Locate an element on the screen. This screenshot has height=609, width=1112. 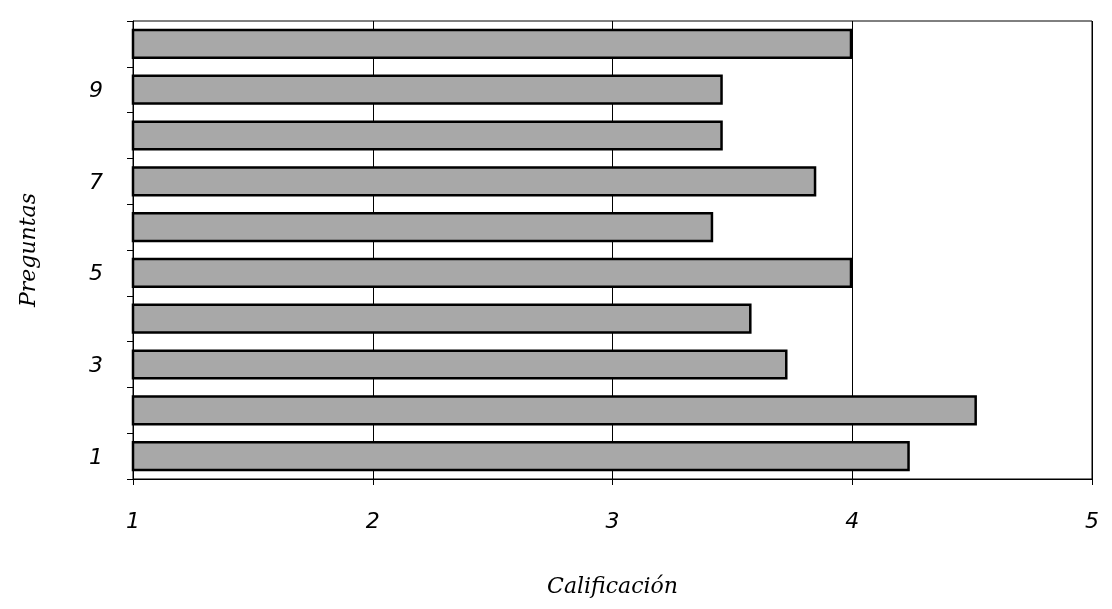
y-tick-label: 7 is located at coordinates (96, 181).